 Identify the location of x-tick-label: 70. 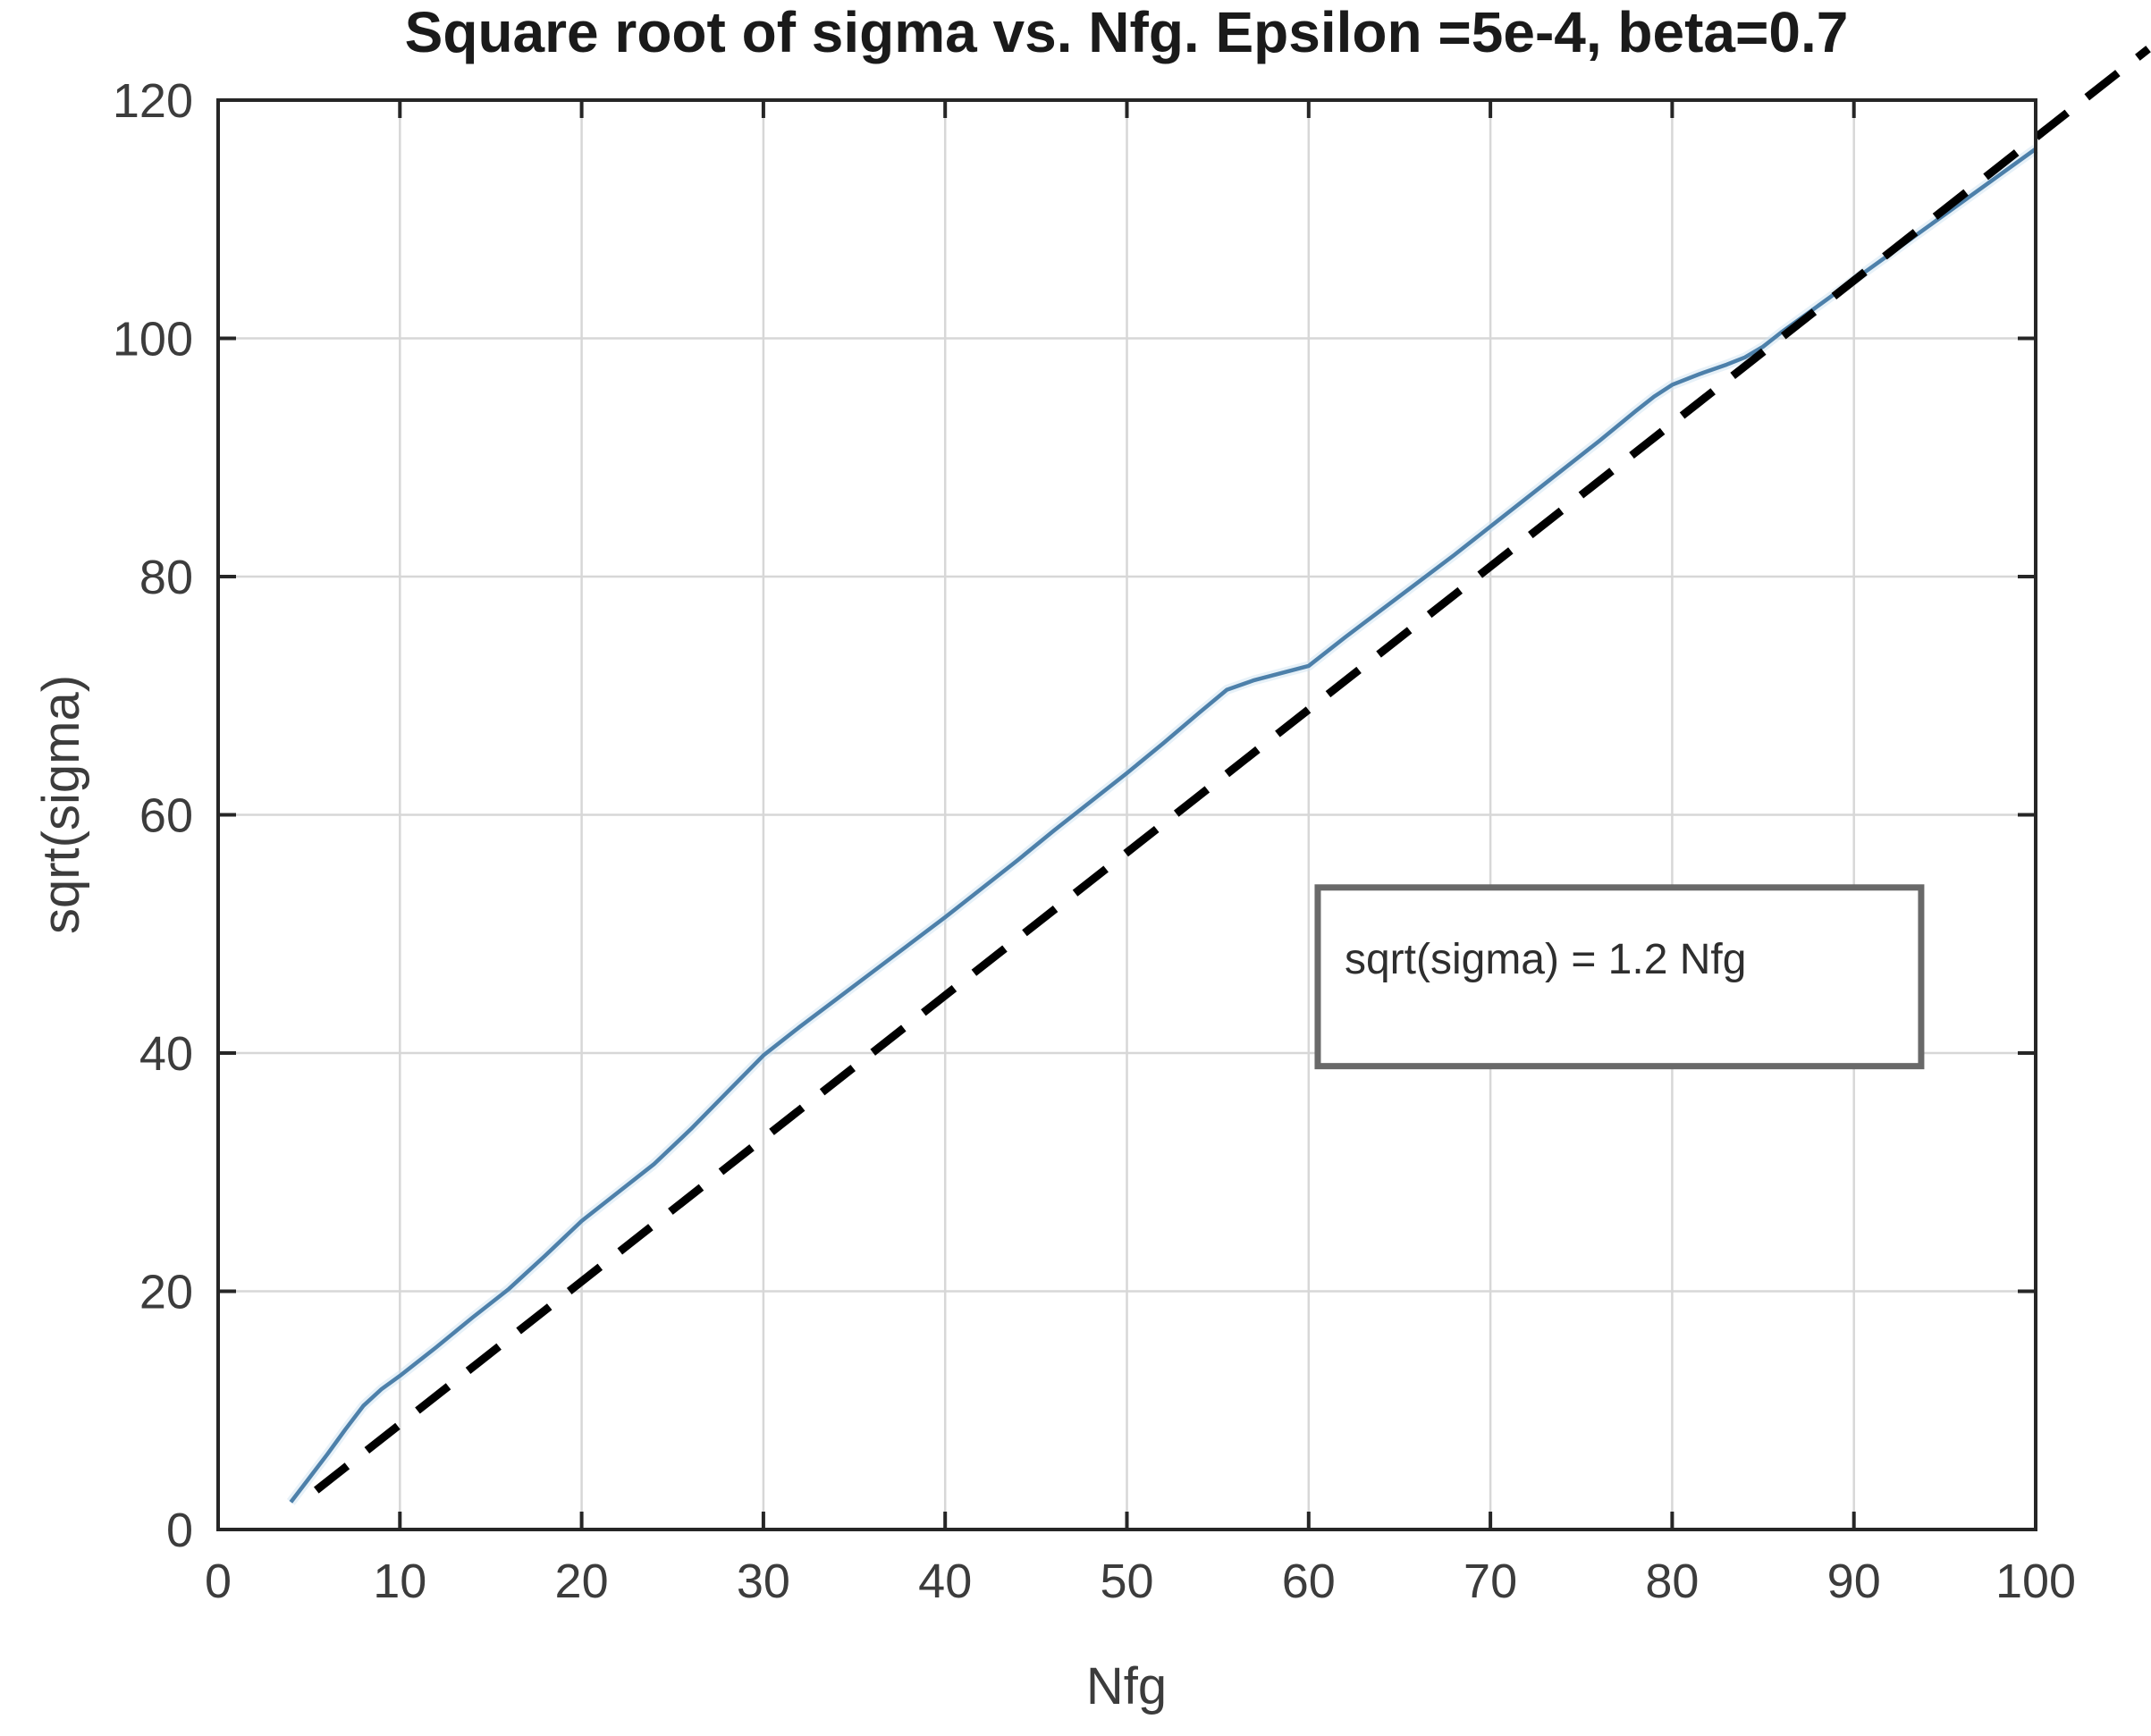
(1490, 1581).